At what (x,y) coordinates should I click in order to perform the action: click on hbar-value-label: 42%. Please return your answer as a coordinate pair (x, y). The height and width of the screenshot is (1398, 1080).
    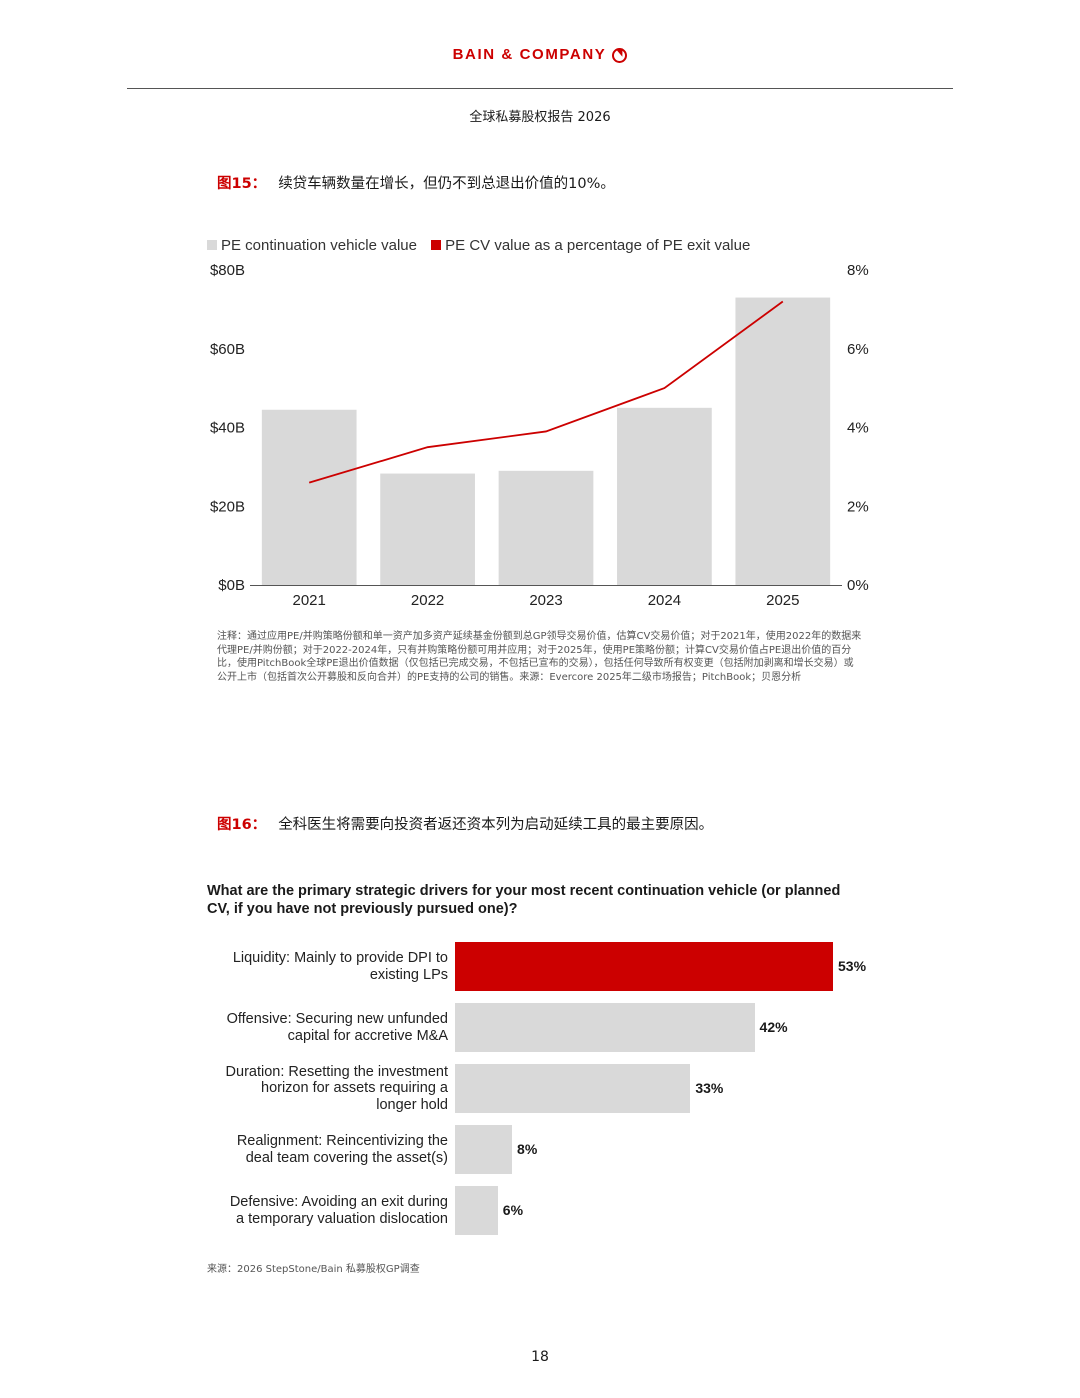
    Looking at the image, I should click on (773, 1027).